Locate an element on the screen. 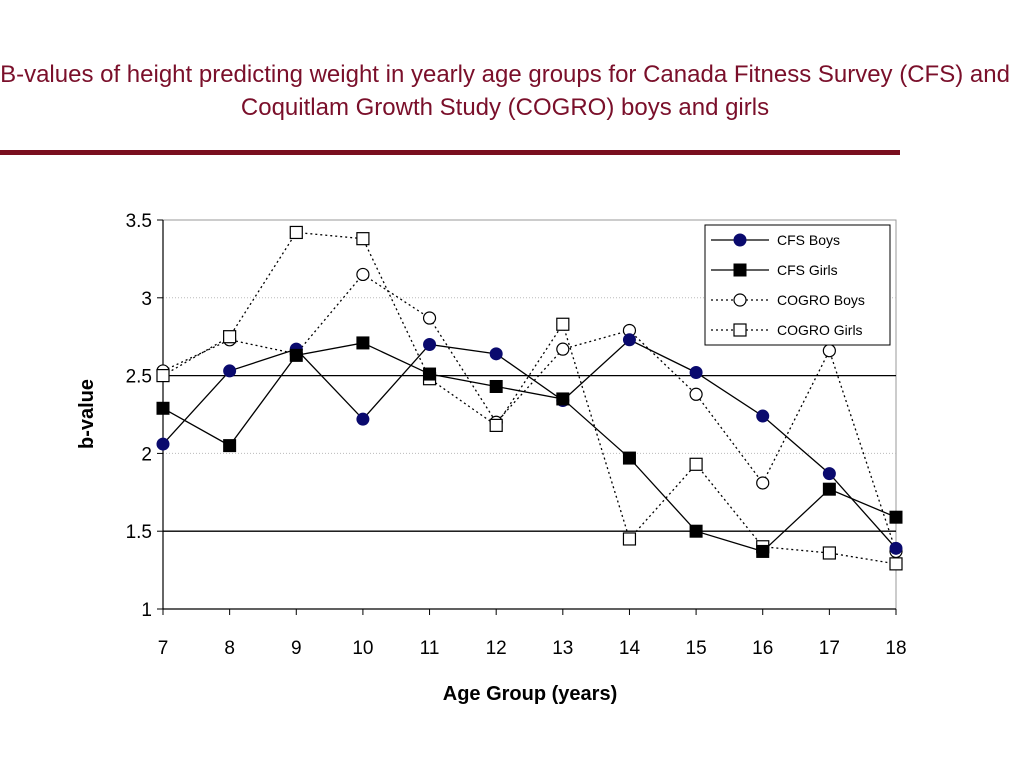 This screenshot has height=768, width=1024. x-tick-label: 11 is located at coordinates (430, 648).